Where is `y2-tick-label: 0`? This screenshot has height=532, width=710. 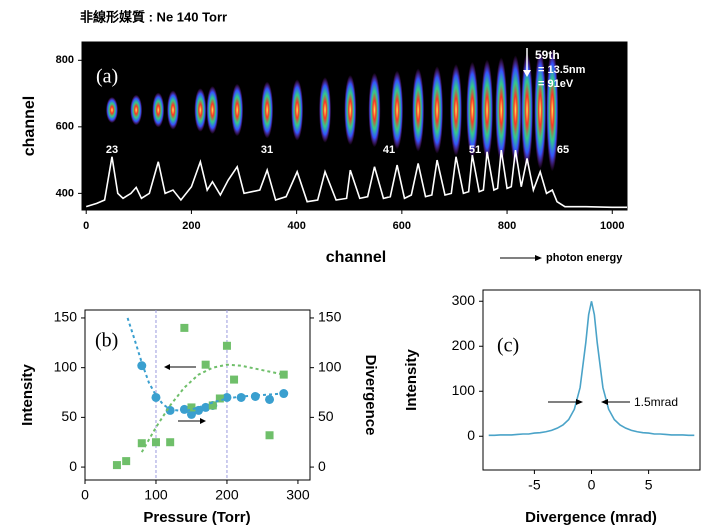
y2-tick-label: 0 is located at coordinates (322, 466).